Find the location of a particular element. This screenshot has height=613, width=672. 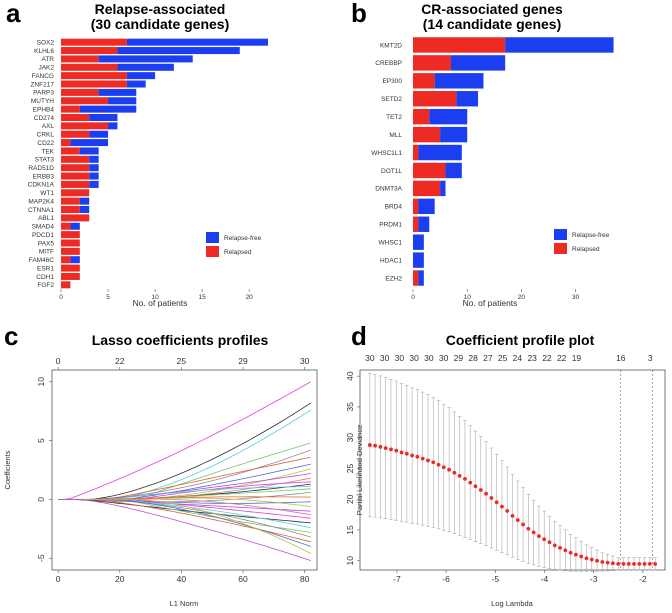

bar-relapse-free-dot1l is located at coordinates (453, 170).